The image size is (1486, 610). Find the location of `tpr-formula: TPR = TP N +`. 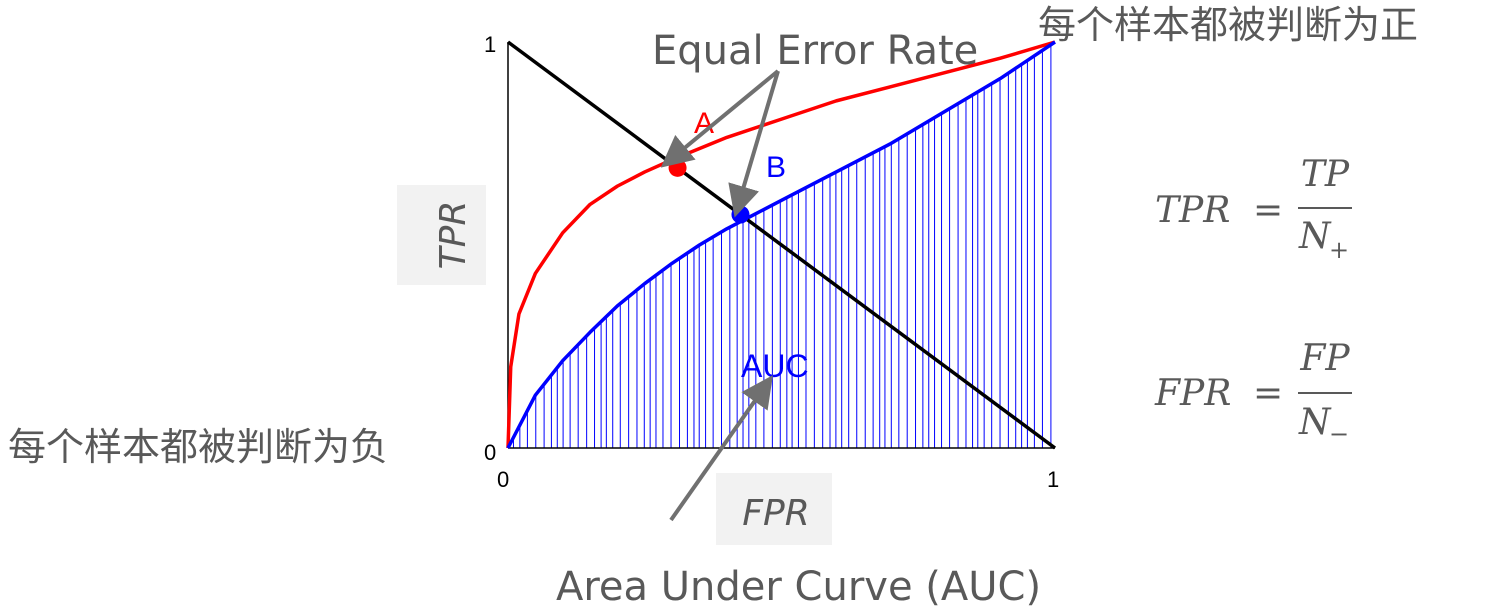

tpr-formula: TPR = TP N + is located at coordinates (1253, 209).